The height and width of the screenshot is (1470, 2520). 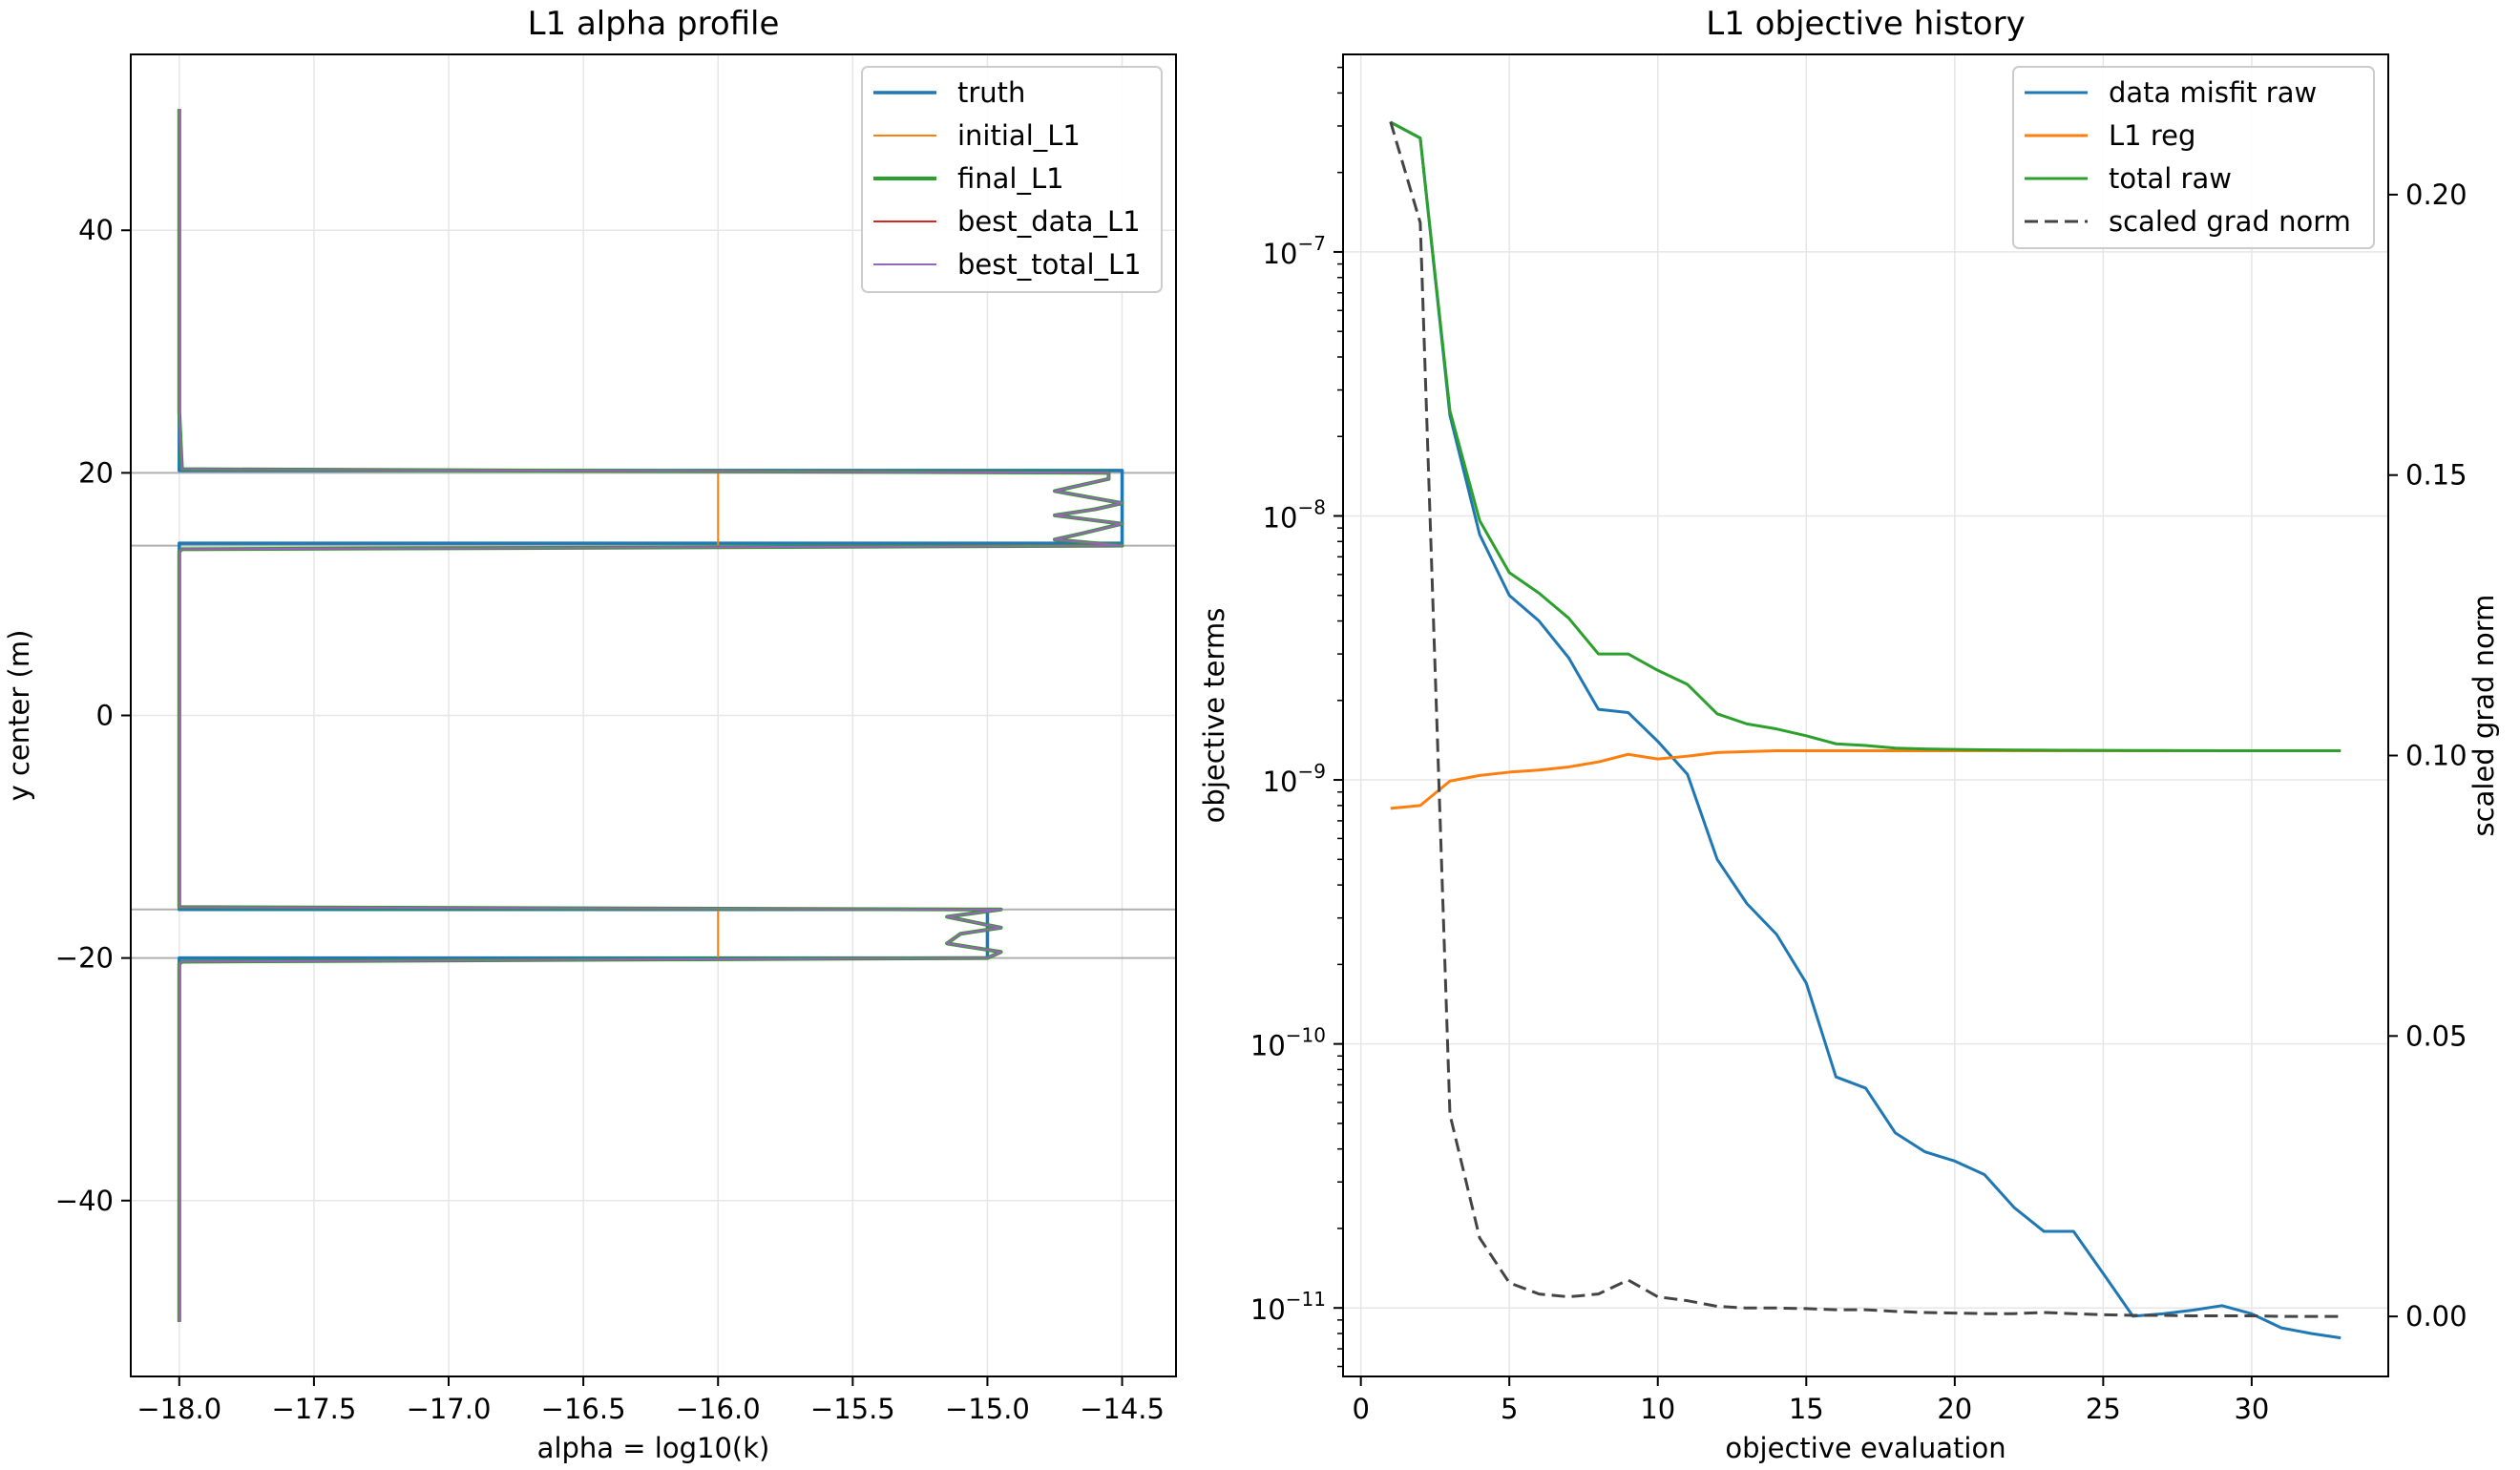 I want to click on x-tick-label: −17.5, so click(x=314, y=1409).